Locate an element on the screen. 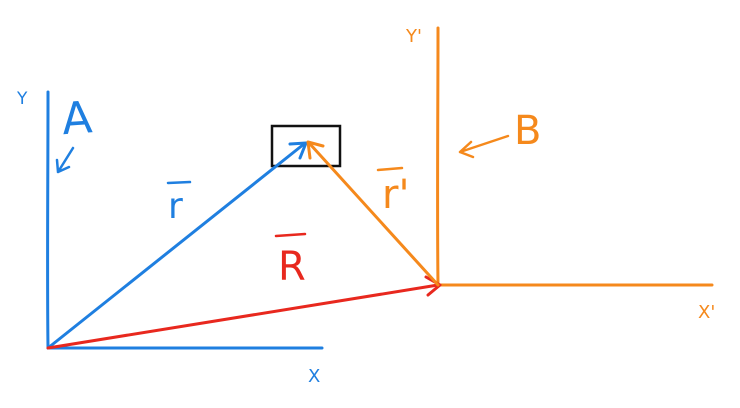 The height and width of the screenshot is (408, 740). vector-r-prime: r' is located at coordinates (373, 213).